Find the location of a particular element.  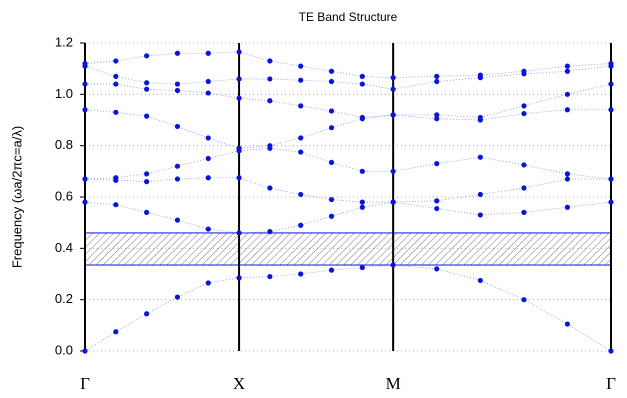

y-tick-label: 1.2 is located at coordinates (64, 41).